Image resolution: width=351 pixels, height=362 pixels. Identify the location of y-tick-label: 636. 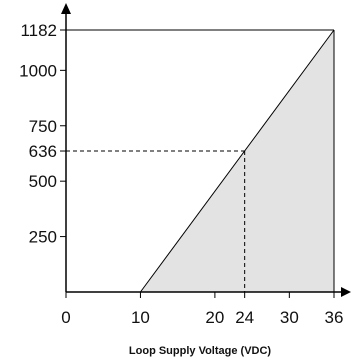
(43, 151).